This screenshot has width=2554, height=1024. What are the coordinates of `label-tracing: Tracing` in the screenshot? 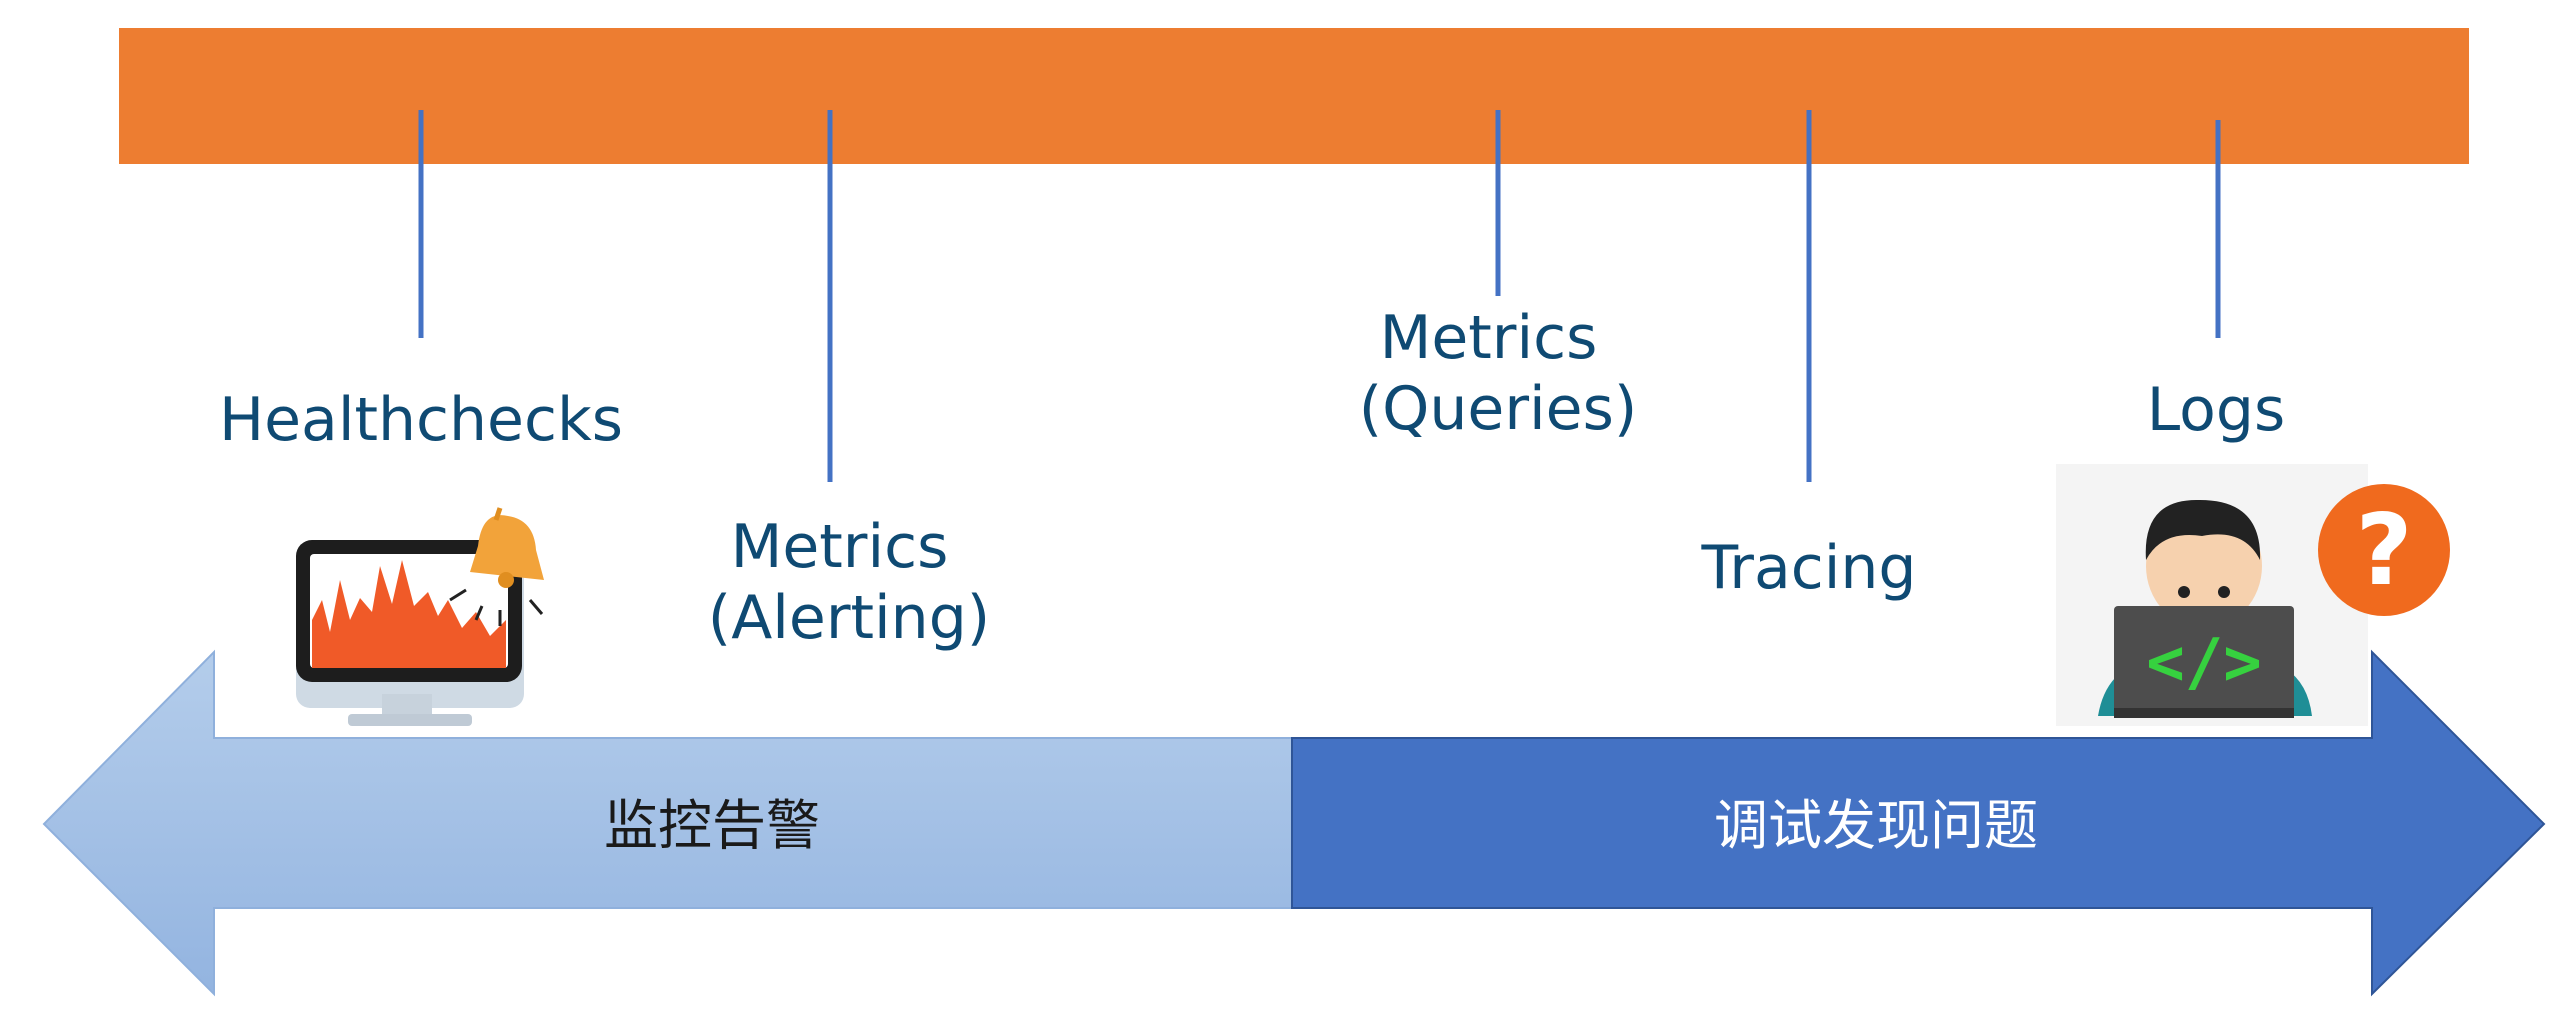 It's located at (1808, 568).